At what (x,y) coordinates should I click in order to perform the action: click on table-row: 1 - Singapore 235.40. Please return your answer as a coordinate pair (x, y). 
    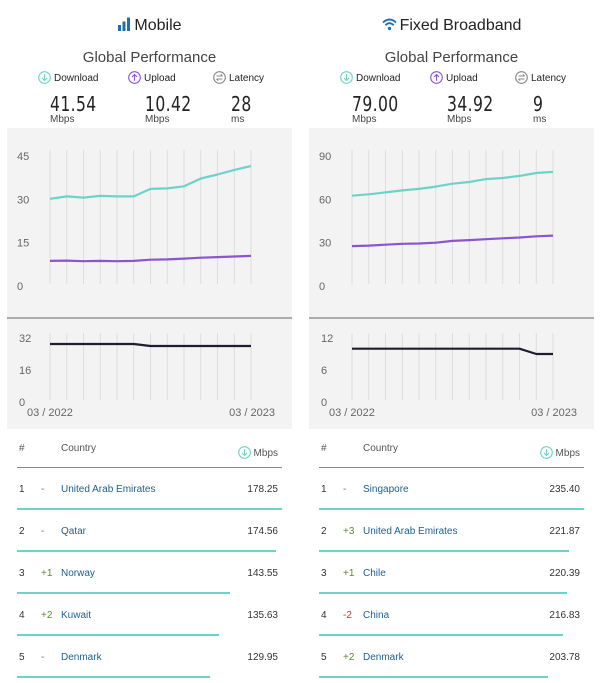
    Looking at the image, I should click on (451, 492).